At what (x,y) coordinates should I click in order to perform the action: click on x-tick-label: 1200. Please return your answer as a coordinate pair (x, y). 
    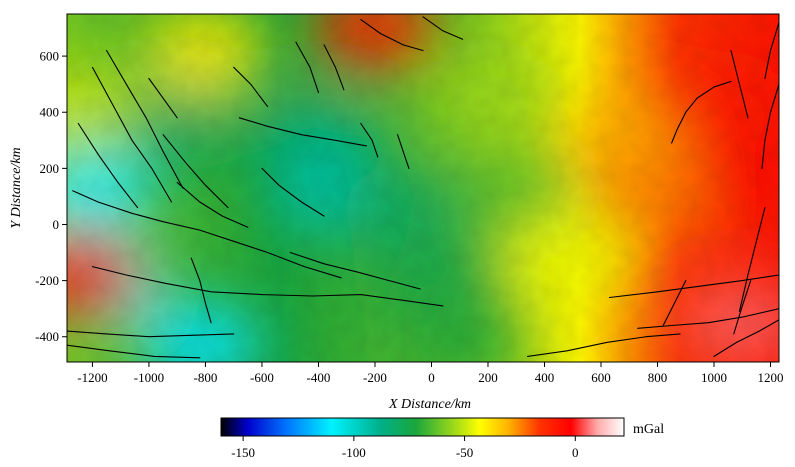
    Looking at the image, I should click on (771, 377).